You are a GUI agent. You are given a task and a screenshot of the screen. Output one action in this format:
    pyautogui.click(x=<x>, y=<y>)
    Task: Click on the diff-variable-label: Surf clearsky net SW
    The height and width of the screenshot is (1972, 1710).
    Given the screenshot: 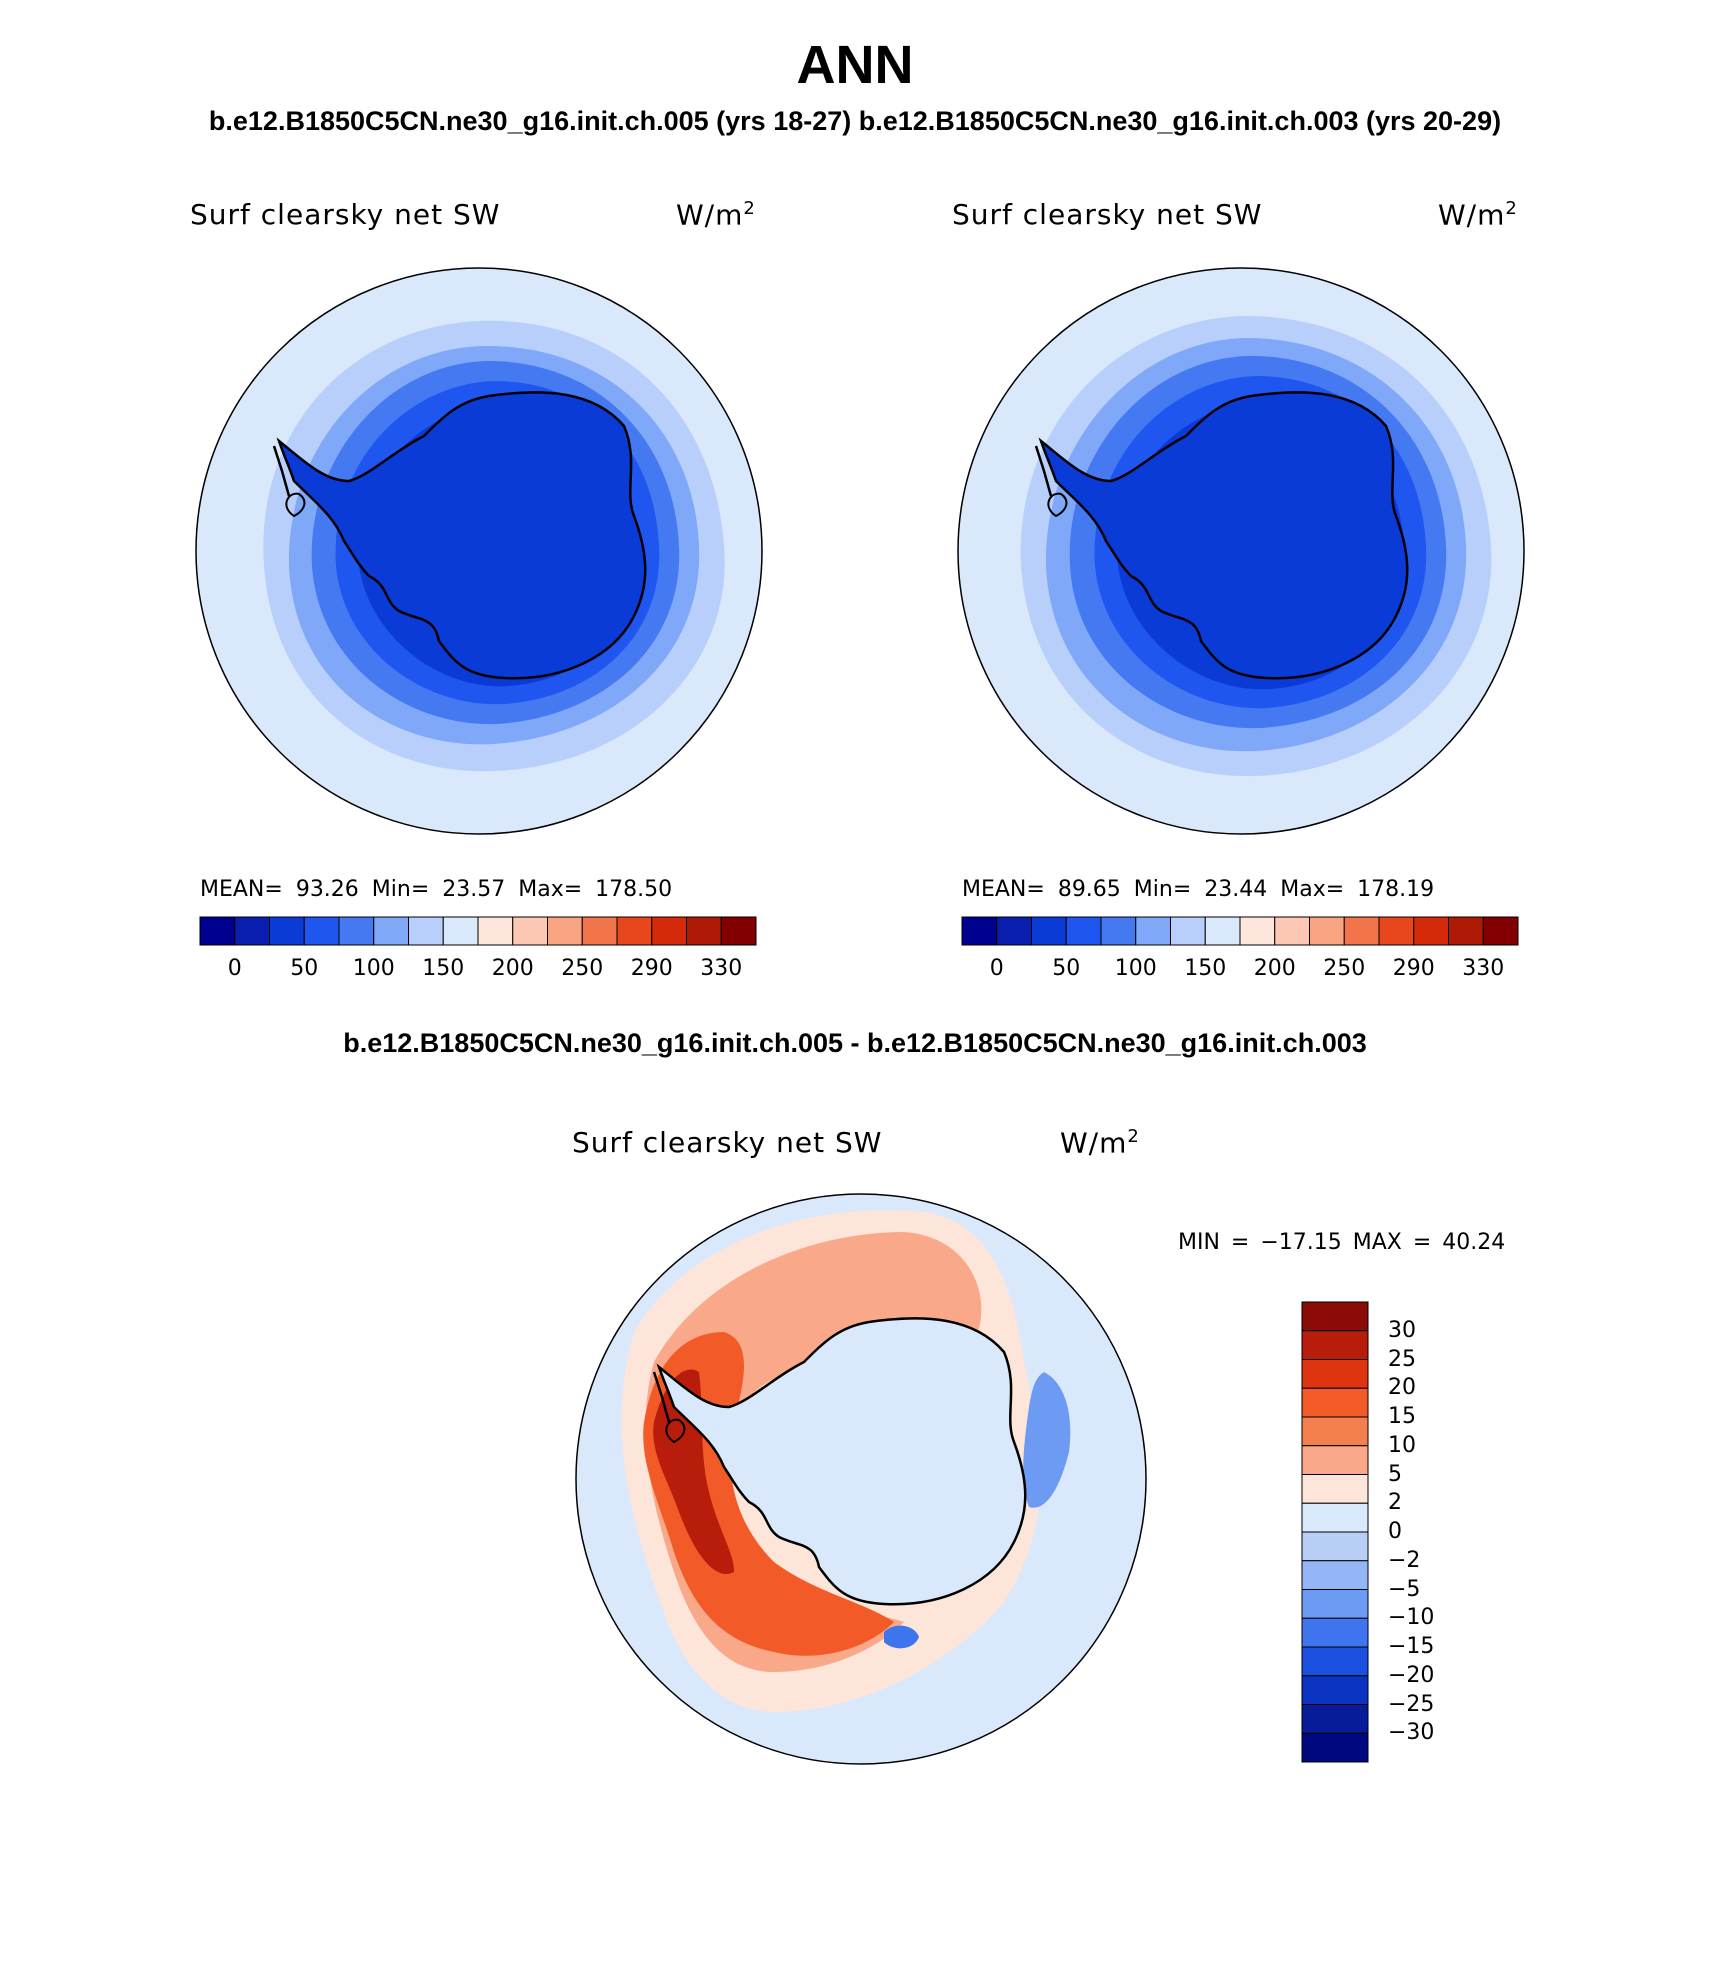 What is the action you would take?
    pyautogui.click(x=727, y=1142)
    